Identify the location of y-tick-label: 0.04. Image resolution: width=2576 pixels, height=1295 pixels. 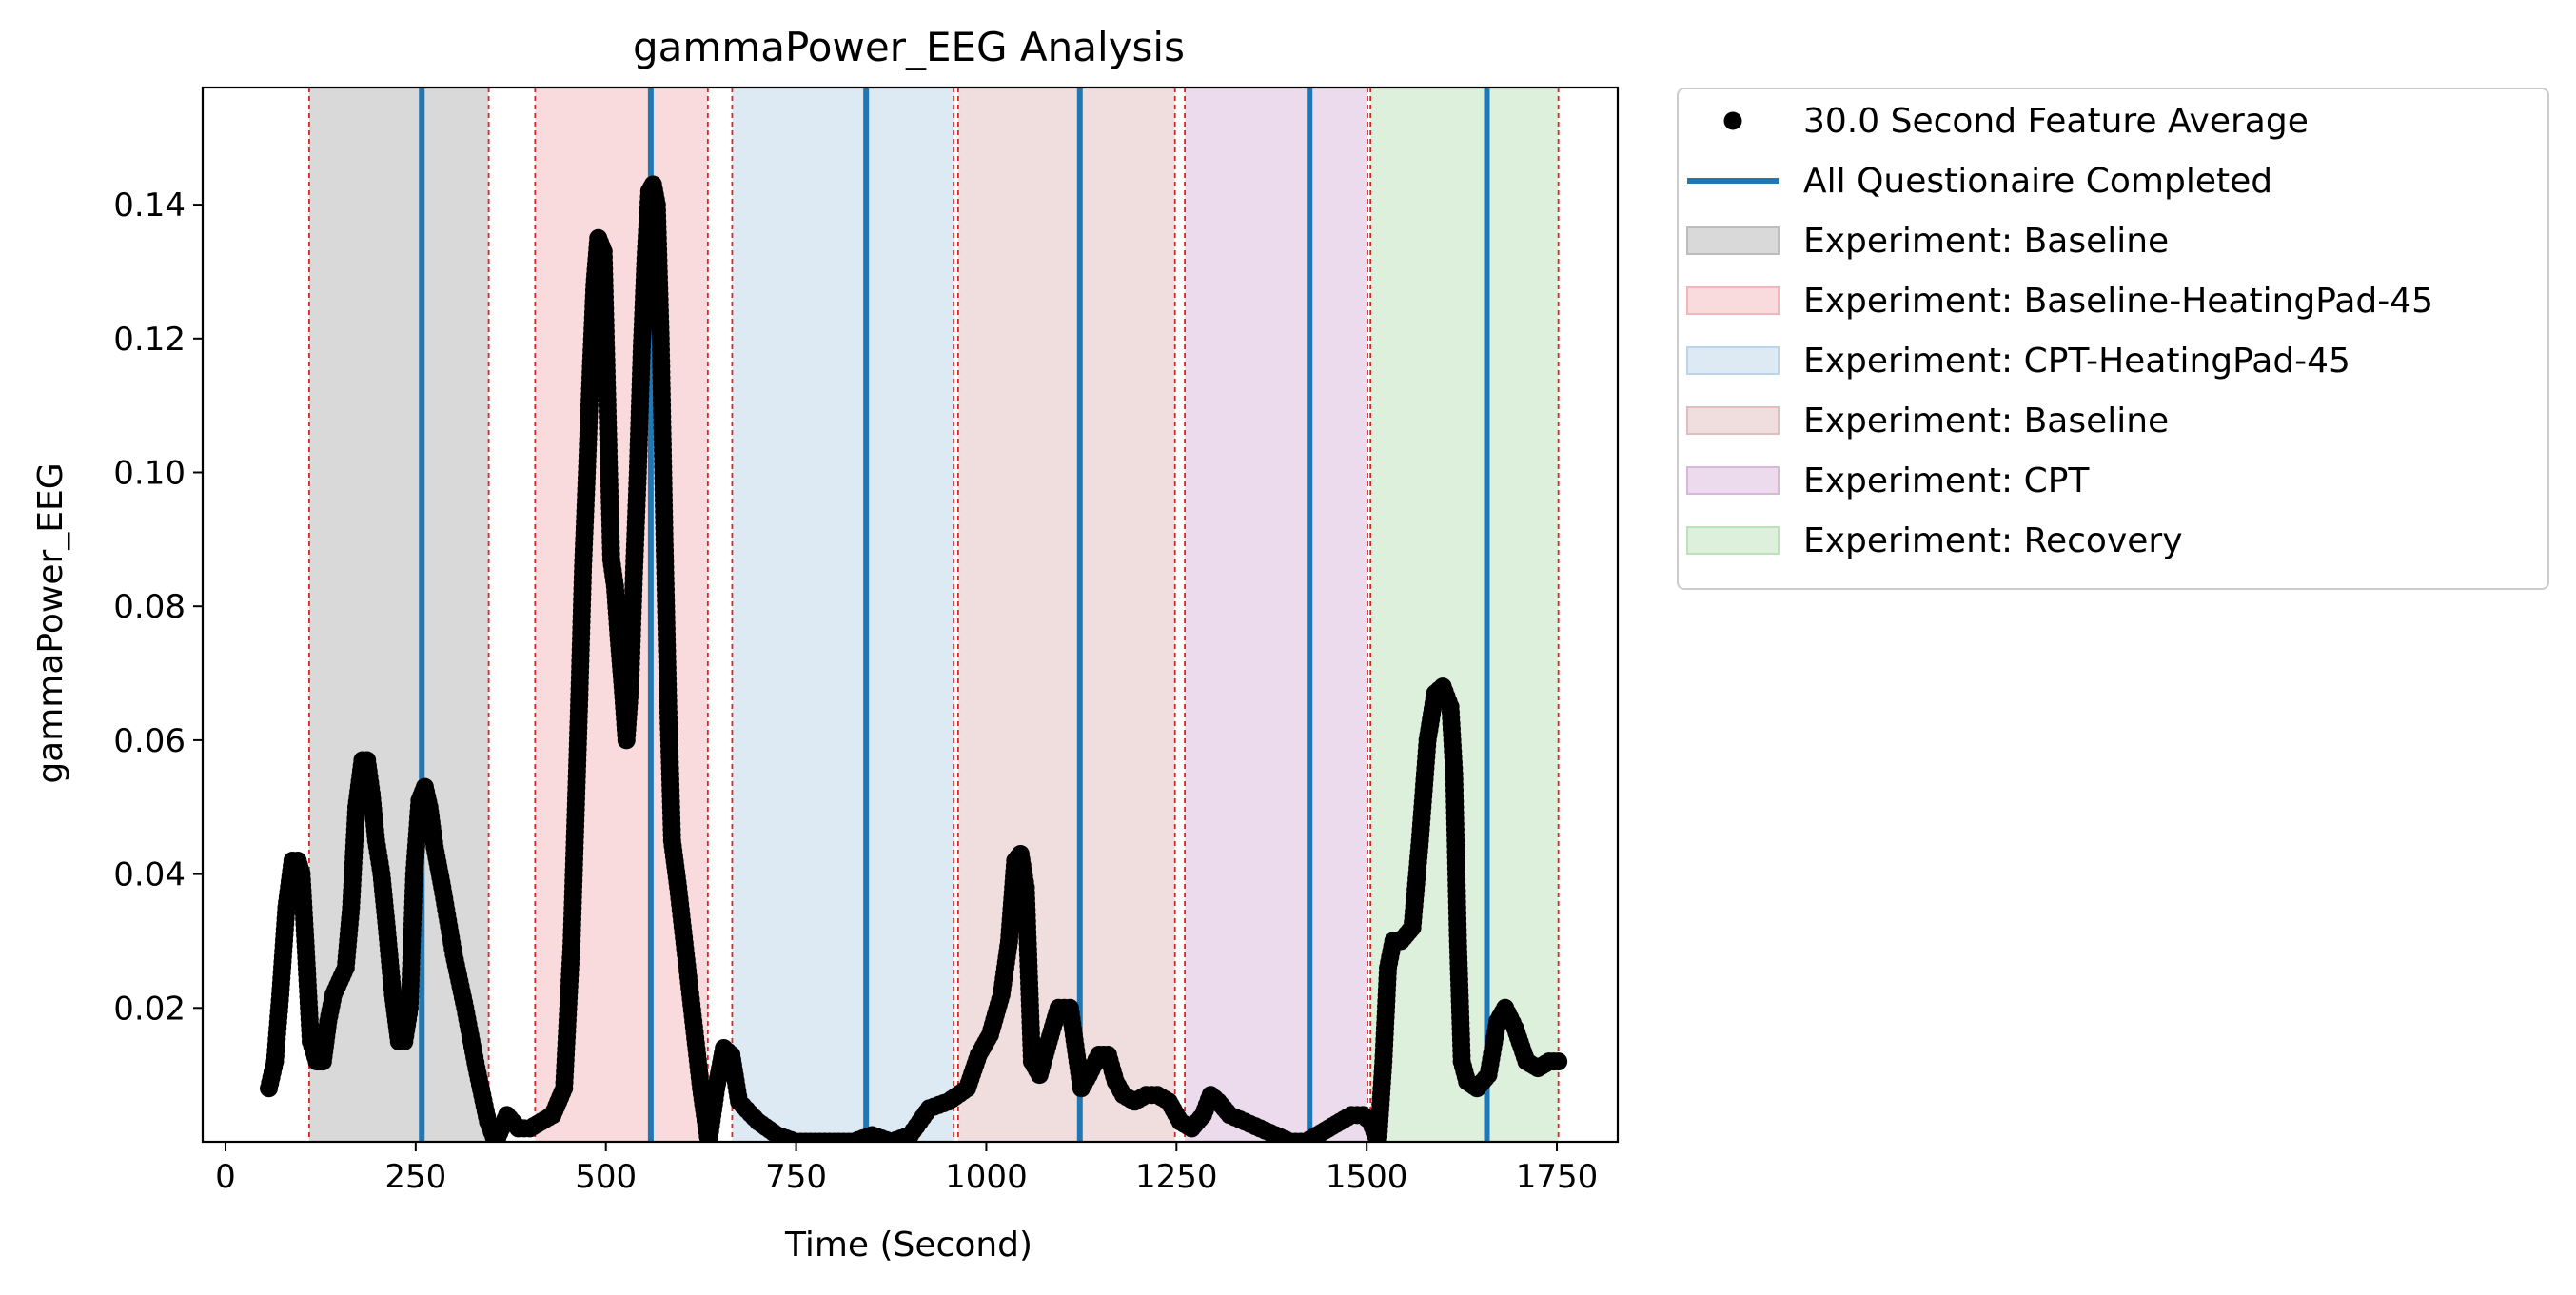
(149, 875).